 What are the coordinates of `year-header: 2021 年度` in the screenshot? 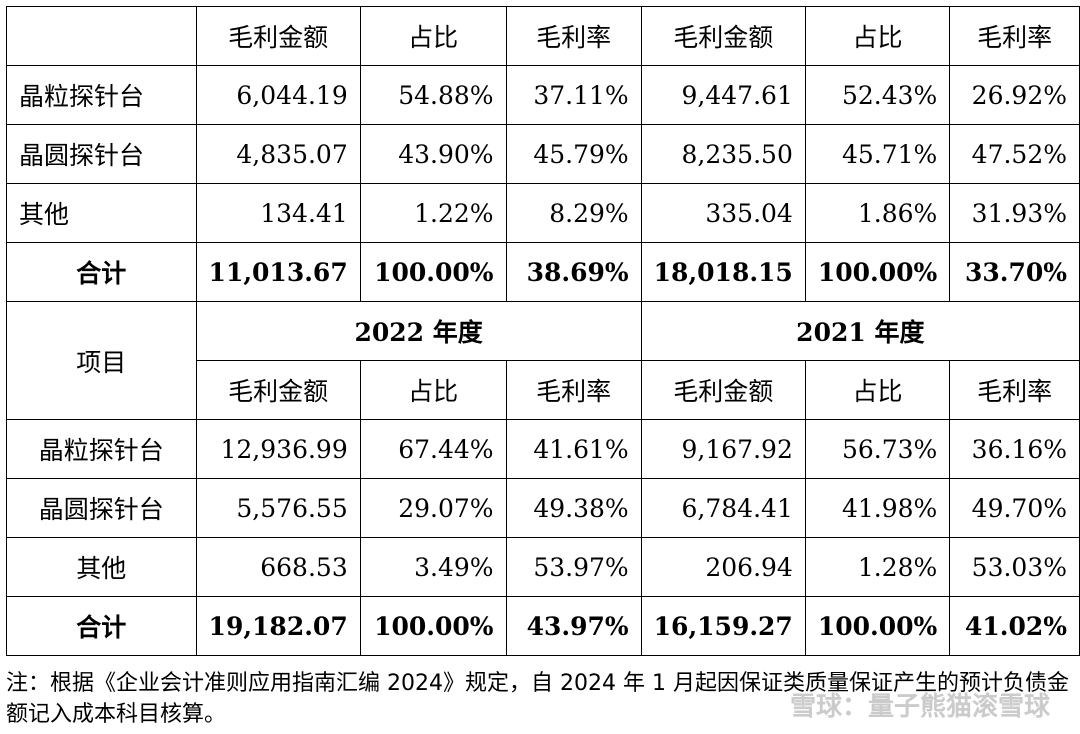 It's located at (860, 331).